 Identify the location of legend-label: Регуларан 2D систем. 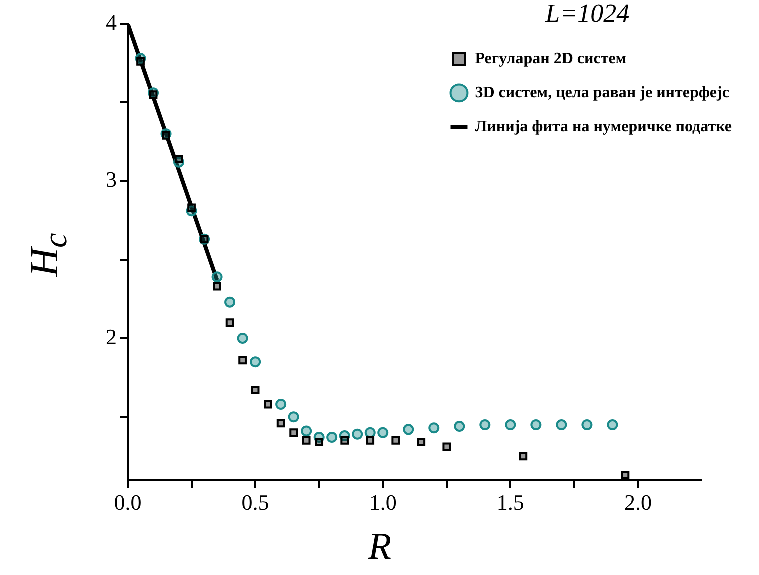
(551, 59).